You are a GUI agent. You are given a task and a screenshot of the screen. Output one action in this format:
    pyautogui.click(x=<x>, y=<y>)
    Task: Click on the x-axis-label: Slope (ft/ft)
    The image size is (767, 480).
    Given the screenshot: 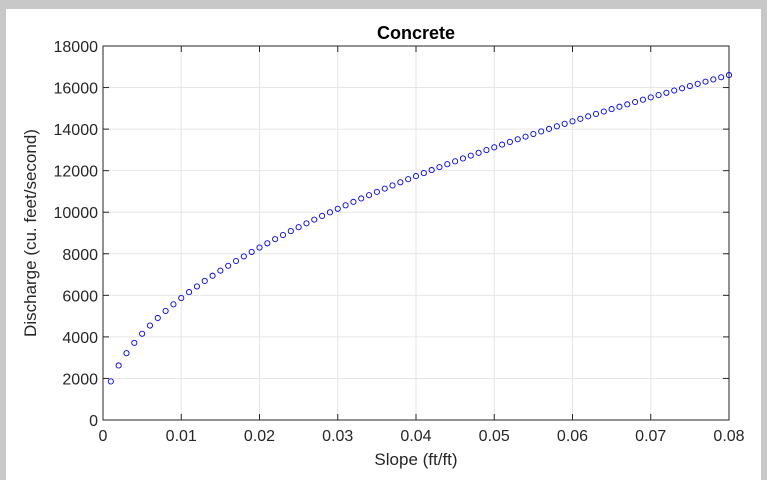 What is the action you would take?
    pyautogui.click(x=415, y=459)
    